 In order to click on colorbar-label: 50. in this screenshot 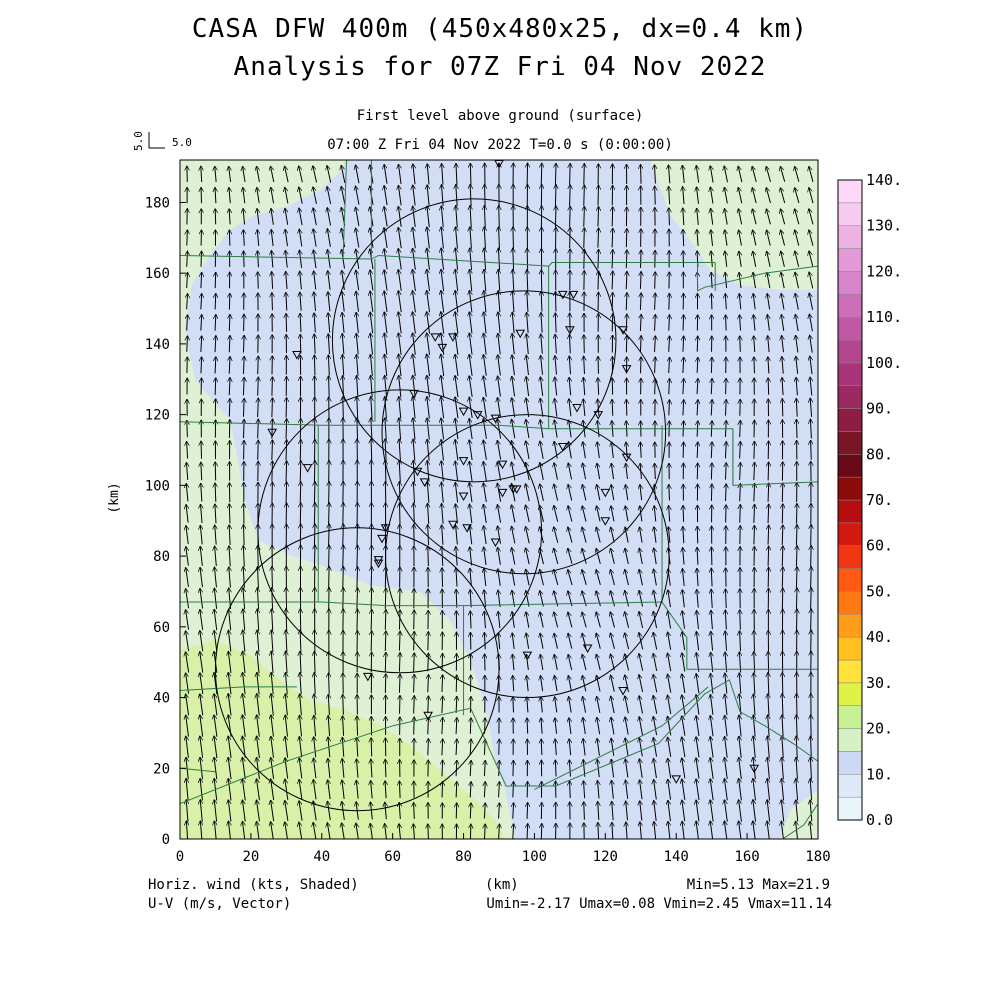, I will do `click(879, 591)`.